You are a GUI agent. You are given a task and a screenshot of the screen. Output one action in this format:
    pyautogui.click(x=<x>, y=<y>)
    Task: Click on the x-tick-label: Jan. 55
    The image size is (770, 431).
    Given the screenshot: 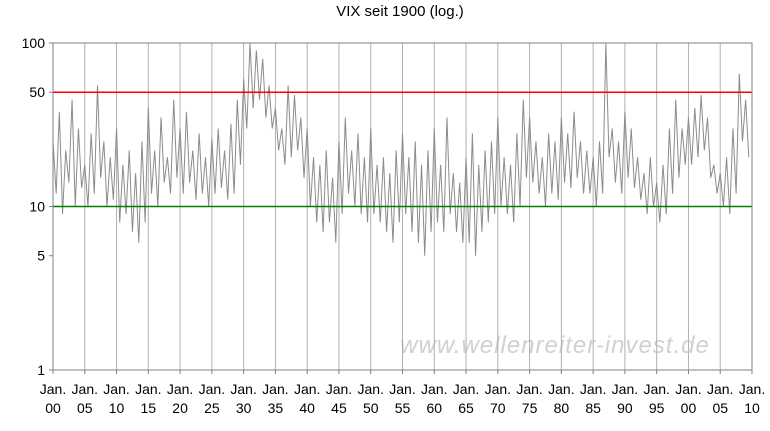 What is the action you would take?
    pyautogui.click(x=402, y=398)
    